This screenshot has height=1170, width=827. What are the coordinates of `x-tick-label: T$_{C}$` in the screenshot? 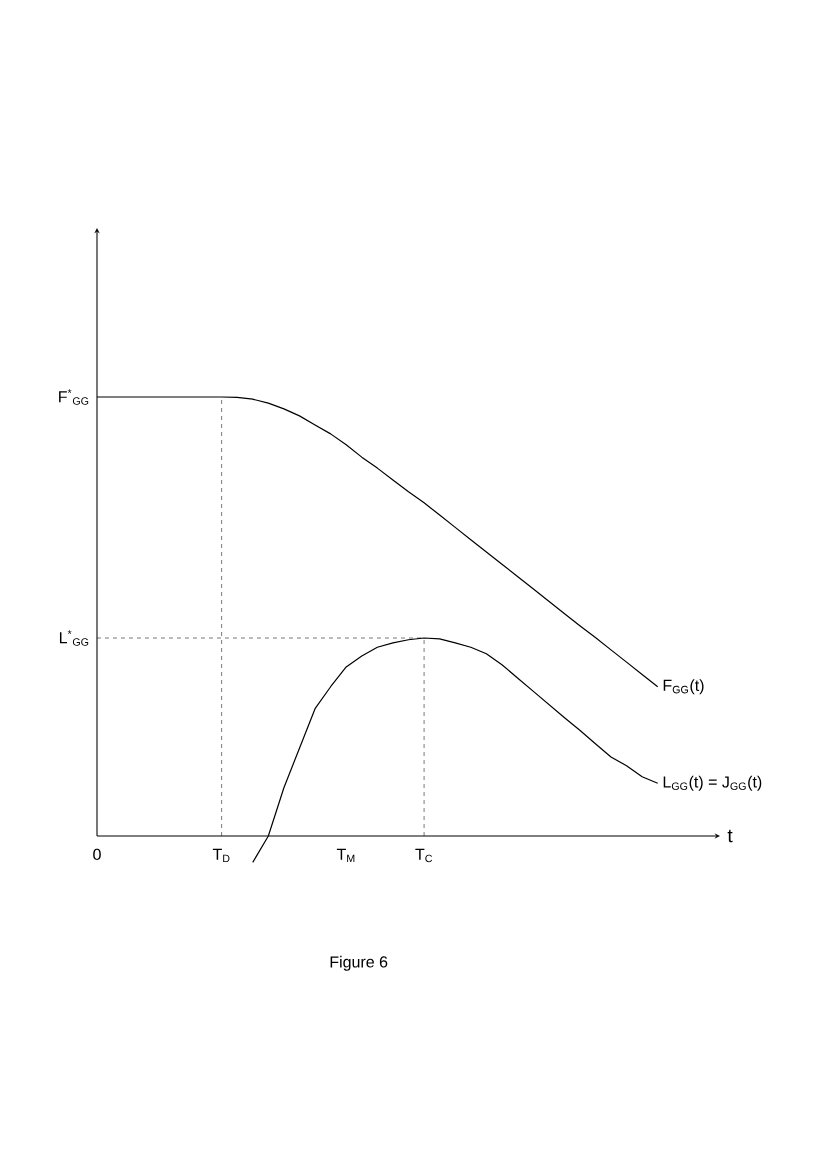 It's located at (424, 855).